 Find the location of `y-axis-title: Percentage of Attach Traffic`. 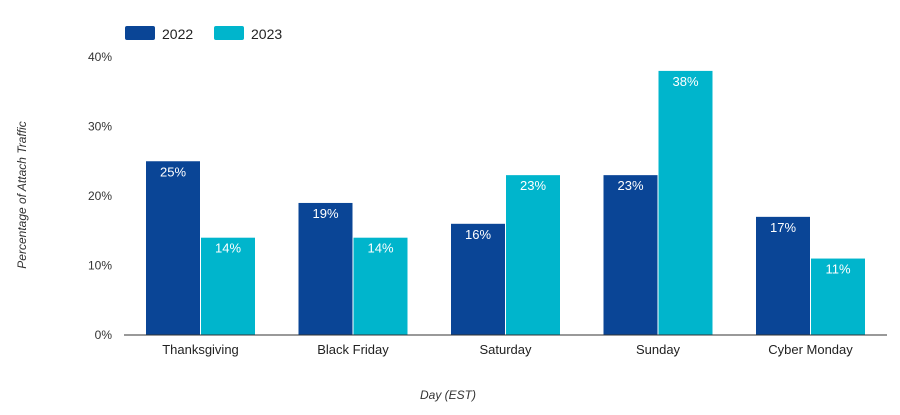

y-axis-title: Percentage of Attach Traffic is located at coordinates (22, 194).